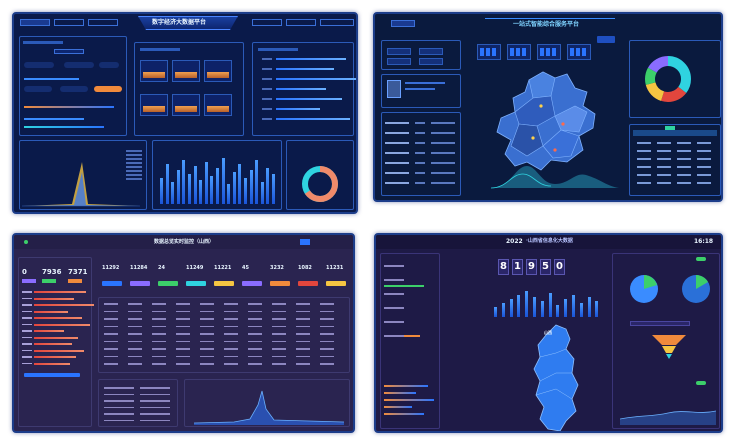 This screenshot has height=446, width=731. What do you see at coordinates (52, 375) in the screenshot?
I see `action-bar` at bounding box center [52, 375].